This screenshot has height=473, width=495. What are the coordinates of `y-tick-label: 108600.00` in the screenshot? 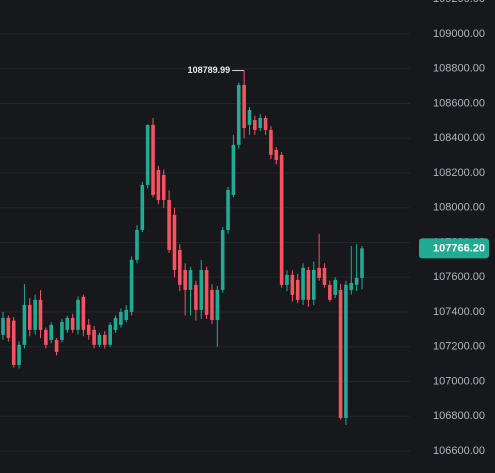 It's located at (459, 103).